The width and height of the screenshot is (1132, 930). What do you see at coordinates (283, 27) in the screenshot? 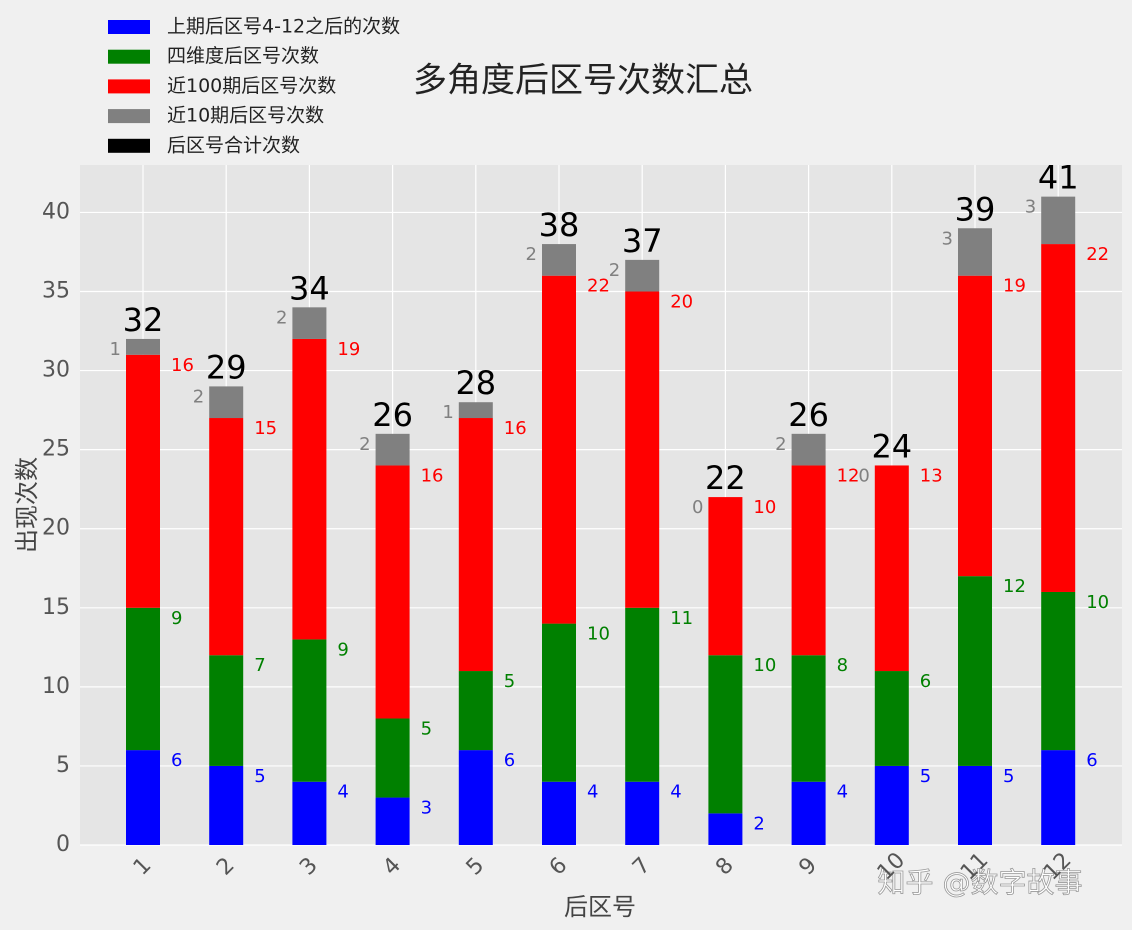
I see `legend-label: 上期后区号4-12之后的次数` at bounding box center [283, 27].